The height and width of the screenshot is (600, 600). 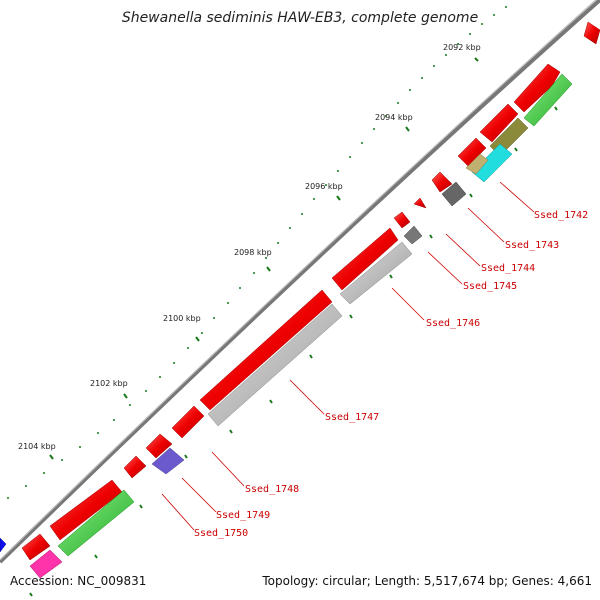 What do you see at coordinates (46, 564) in the screenshot?
I see `magenta-feature` at bounding box center [46, 564].